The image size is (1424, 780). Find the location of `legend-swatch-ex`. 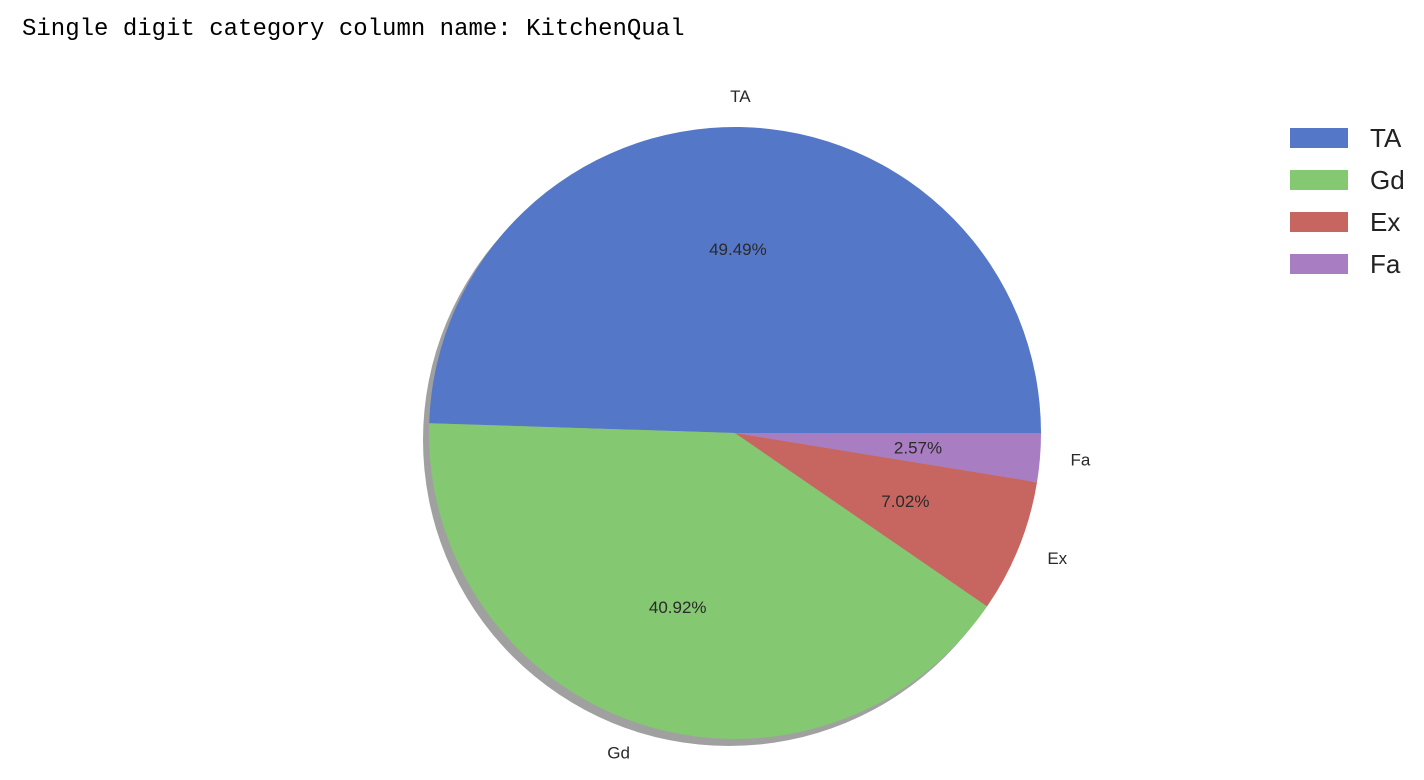

legend-swatch-ex is located at coordinates (1319, 222).